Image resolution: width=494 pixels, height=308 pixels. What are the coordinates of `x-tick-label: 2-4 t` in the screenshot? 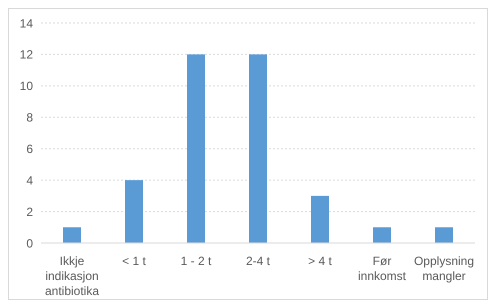 It's located at (258, 261).